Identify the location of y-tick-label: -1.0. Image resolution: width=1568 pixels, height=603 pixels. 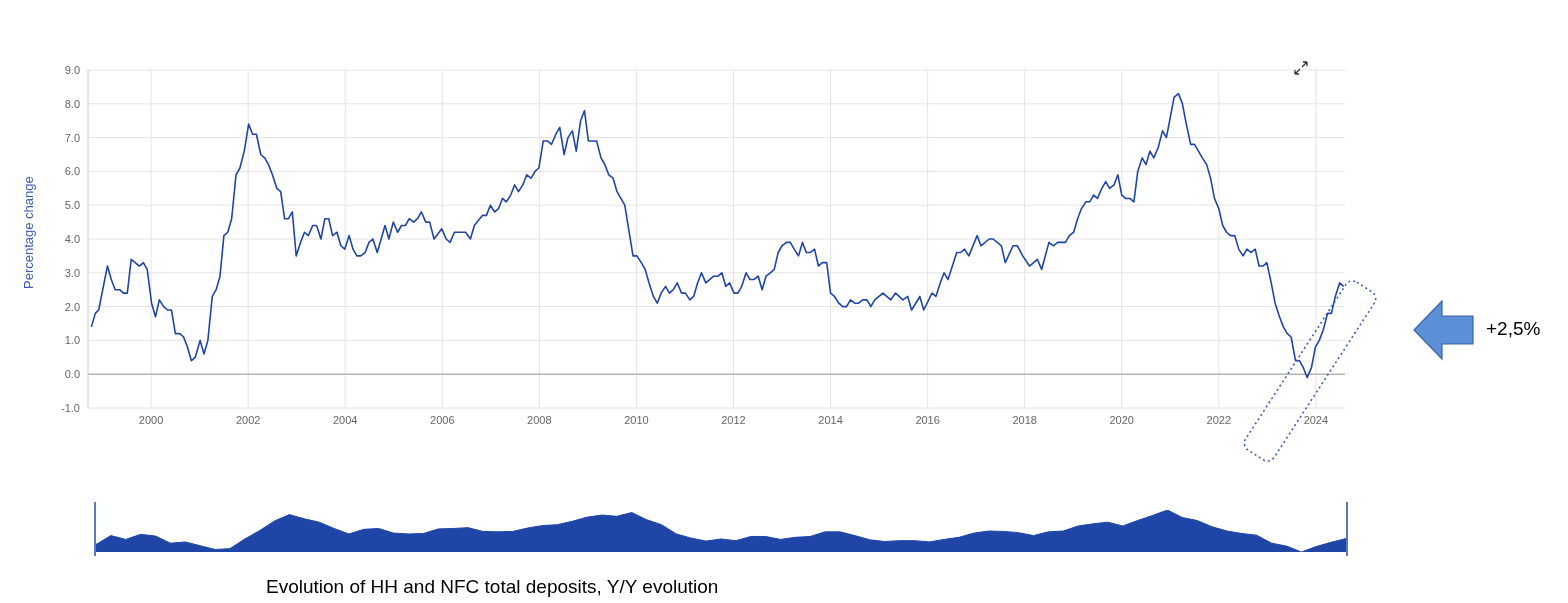
(70, 407).